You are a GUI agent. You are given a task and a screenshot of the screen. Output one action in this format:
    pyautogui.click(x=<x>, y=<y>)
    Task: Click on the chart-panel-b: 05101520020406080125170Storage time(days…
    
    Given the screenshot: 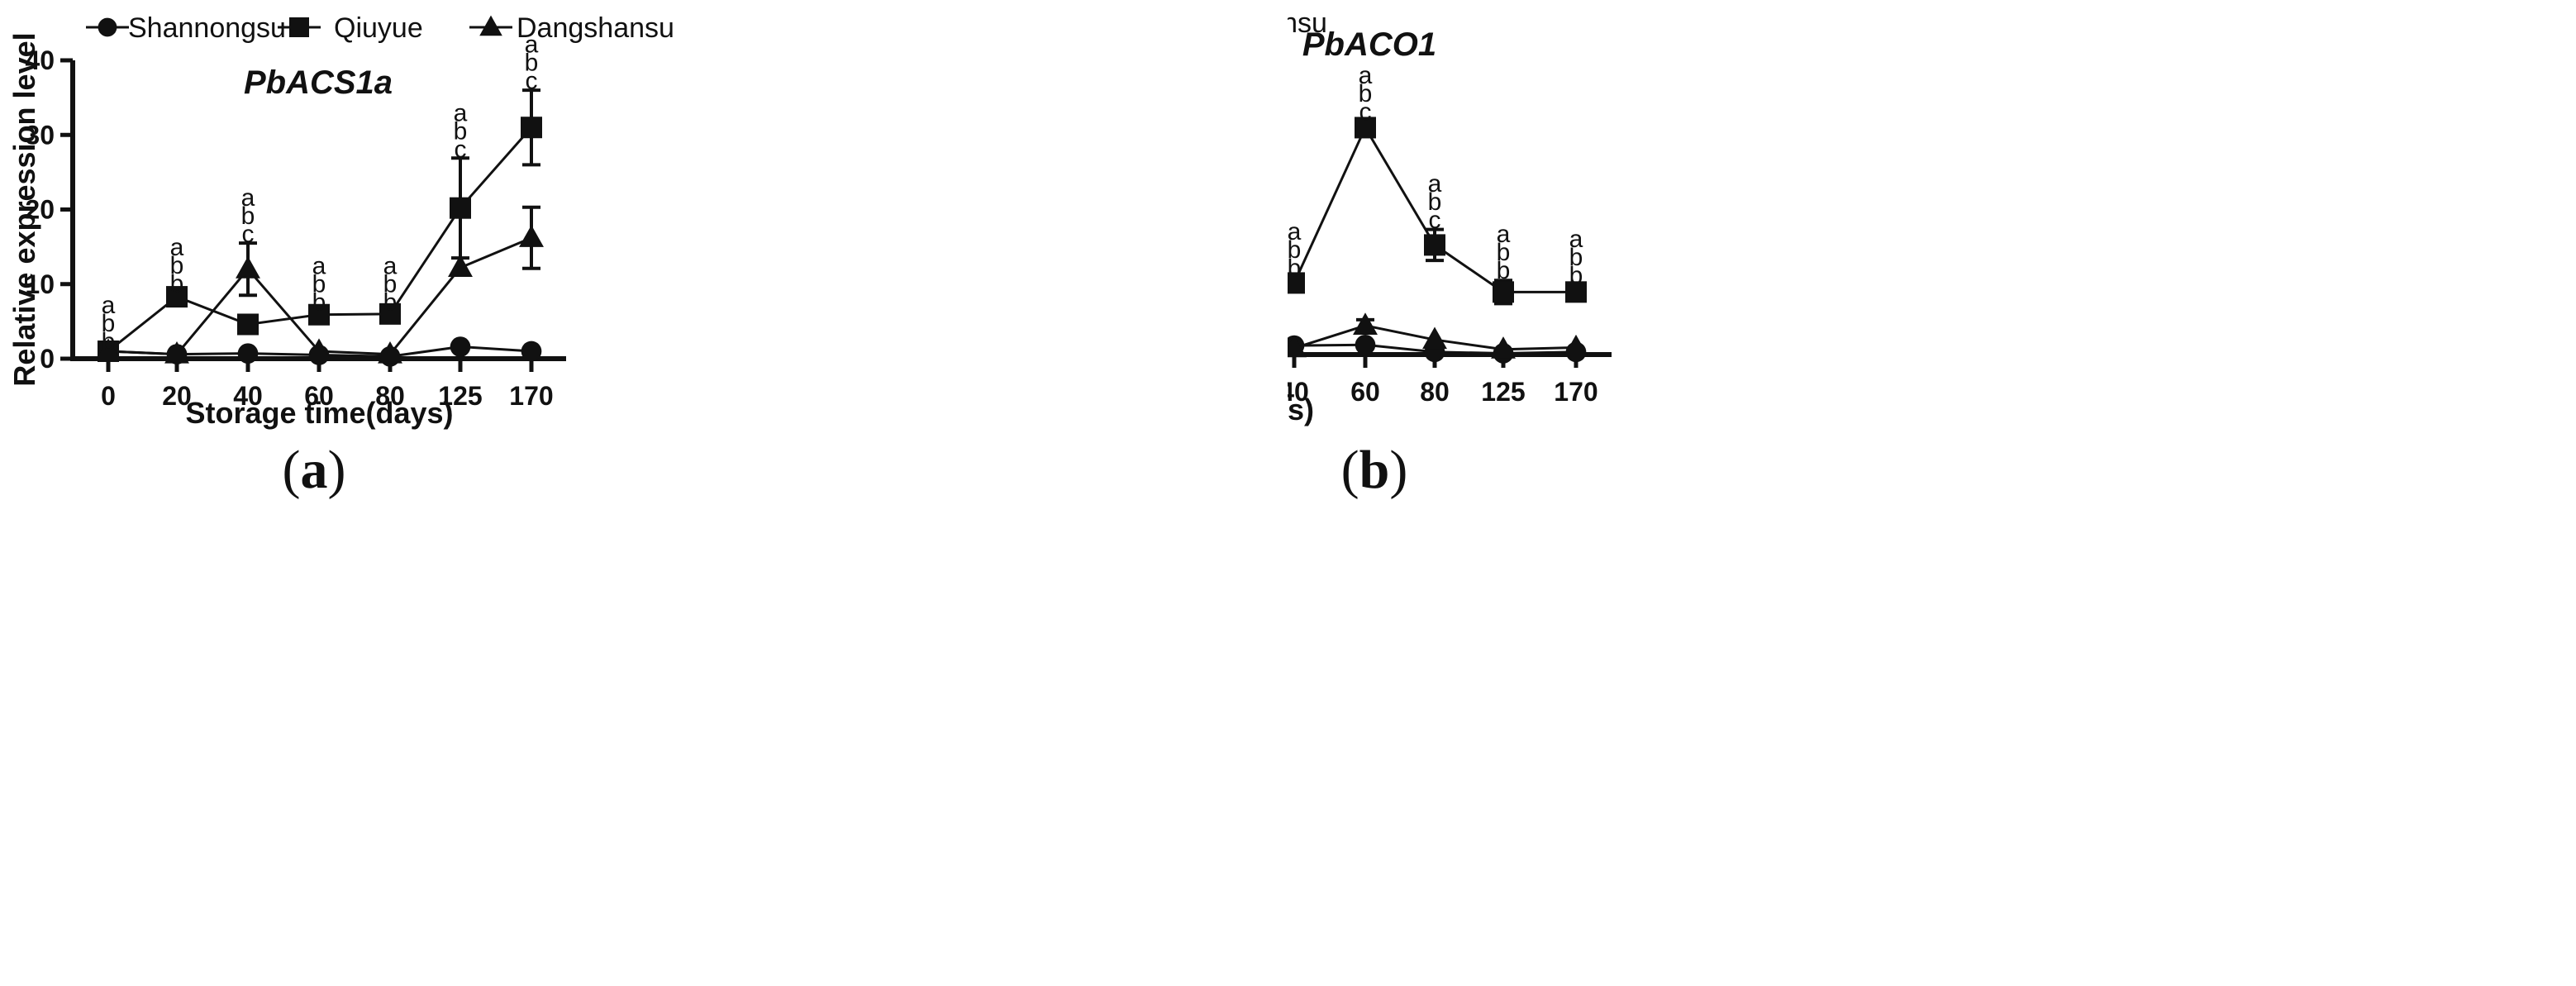 What is the action you would take?
    pyautogui.click(x=1450, y=253)
    